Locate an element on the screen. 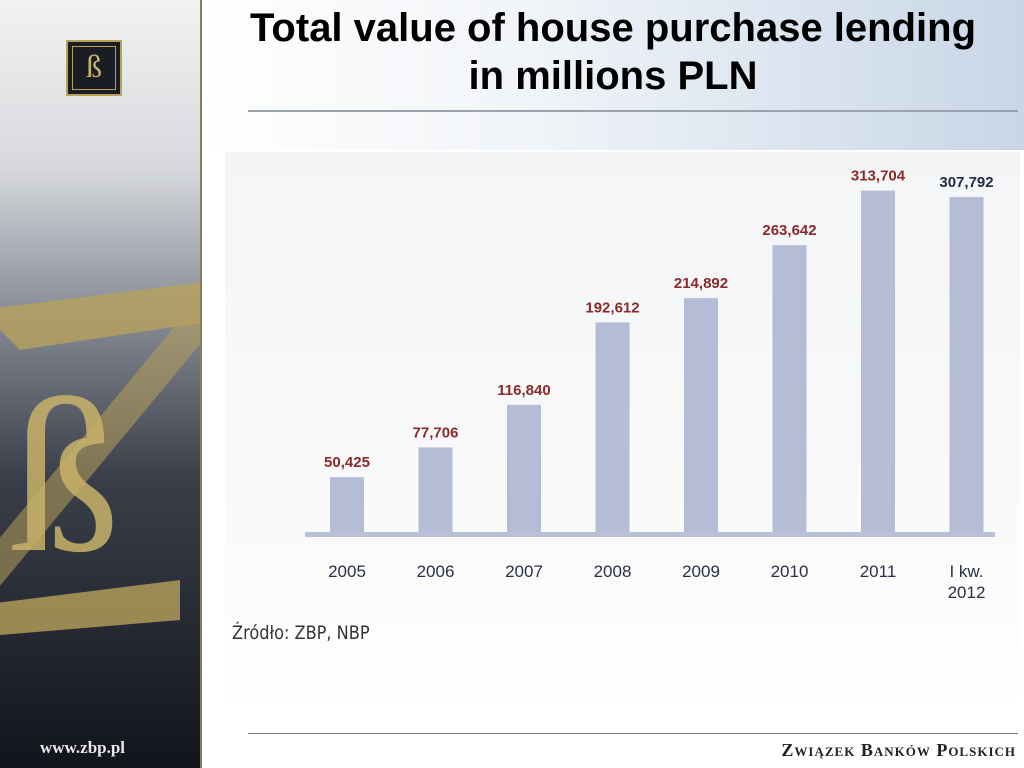  footer-rule is located at coordinates (633, 733).